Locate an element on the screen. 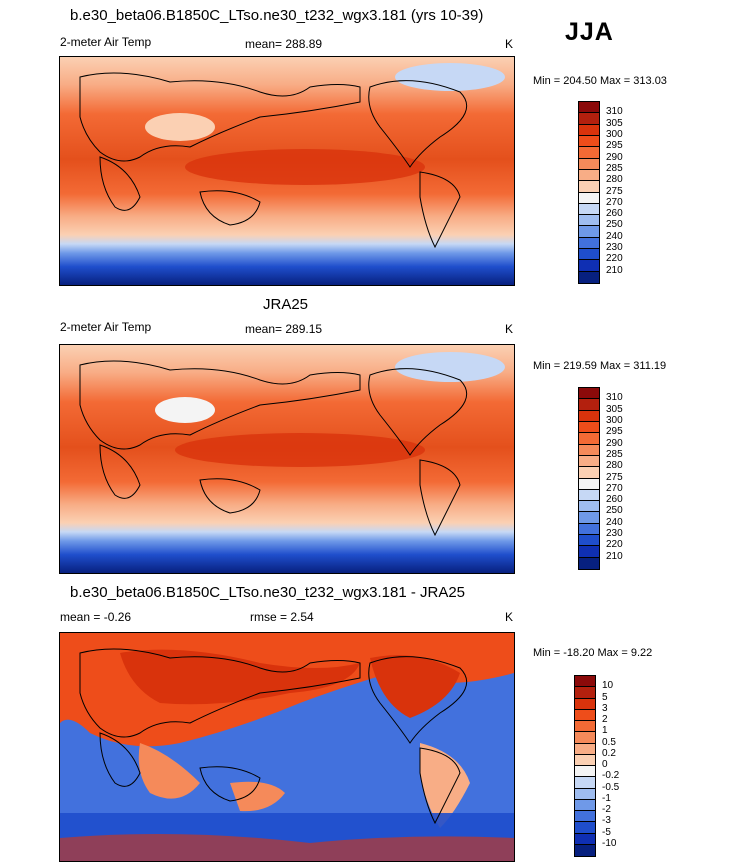 This screenshot has height=865, width=732. panel2-title: JRA25 is located at coordinates (286, 304).